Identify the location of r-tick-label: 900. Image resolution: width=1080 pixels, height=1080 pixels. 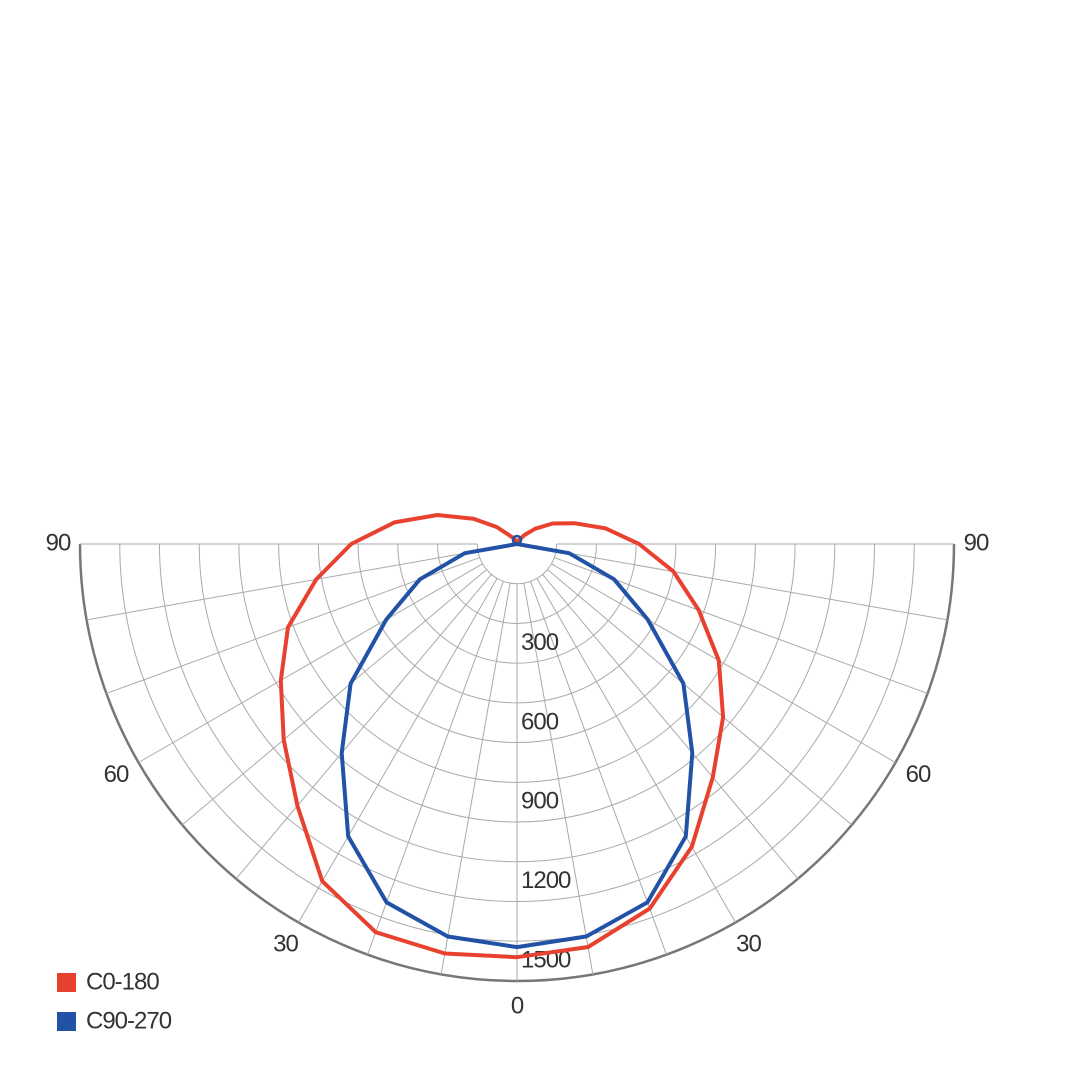
(540, 801).